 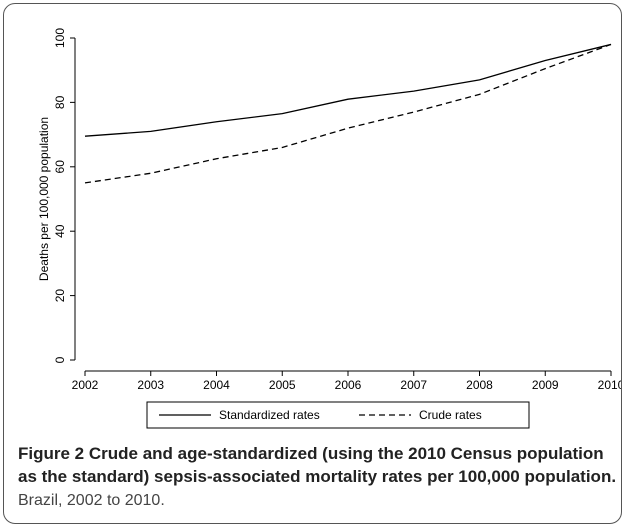 I want to click on x-tick-label: 2008, so click(x=479, y=385).